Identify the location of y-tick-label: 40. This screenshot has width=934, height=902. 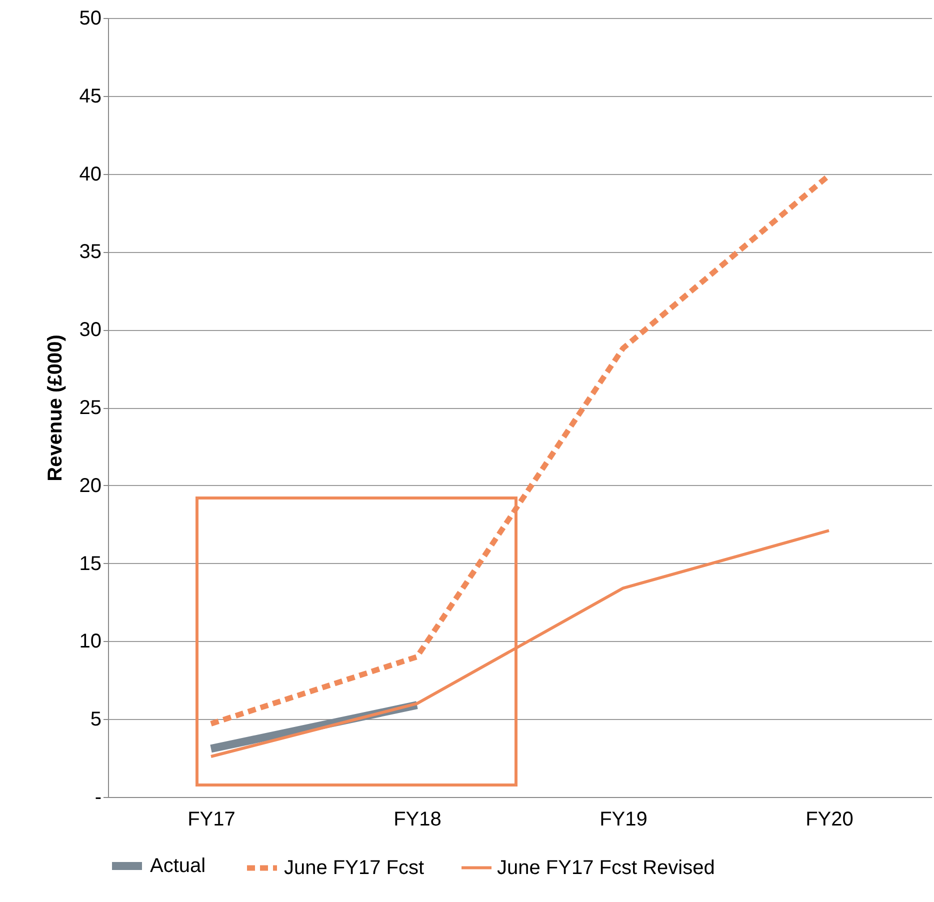
(90, 174).